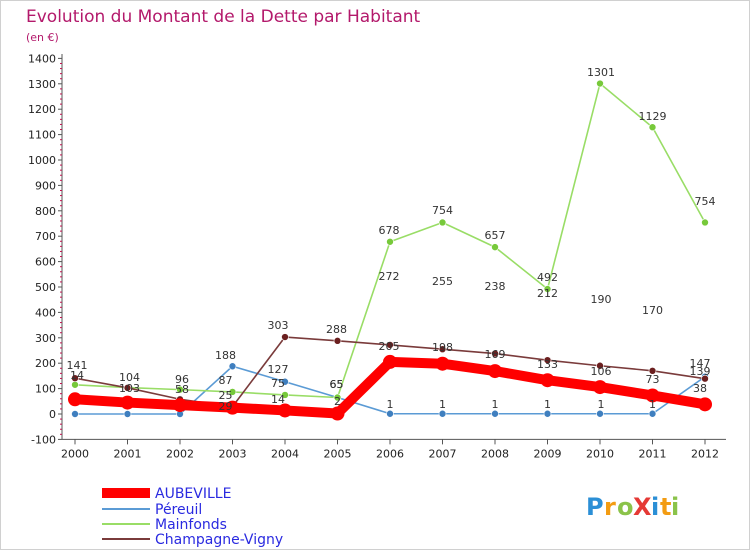 The width and height of the screenshot is (750, 550). Describe the element at coordinates (191, 525) in the screenshot. I see `legend-label: Mainfonds` at that location.